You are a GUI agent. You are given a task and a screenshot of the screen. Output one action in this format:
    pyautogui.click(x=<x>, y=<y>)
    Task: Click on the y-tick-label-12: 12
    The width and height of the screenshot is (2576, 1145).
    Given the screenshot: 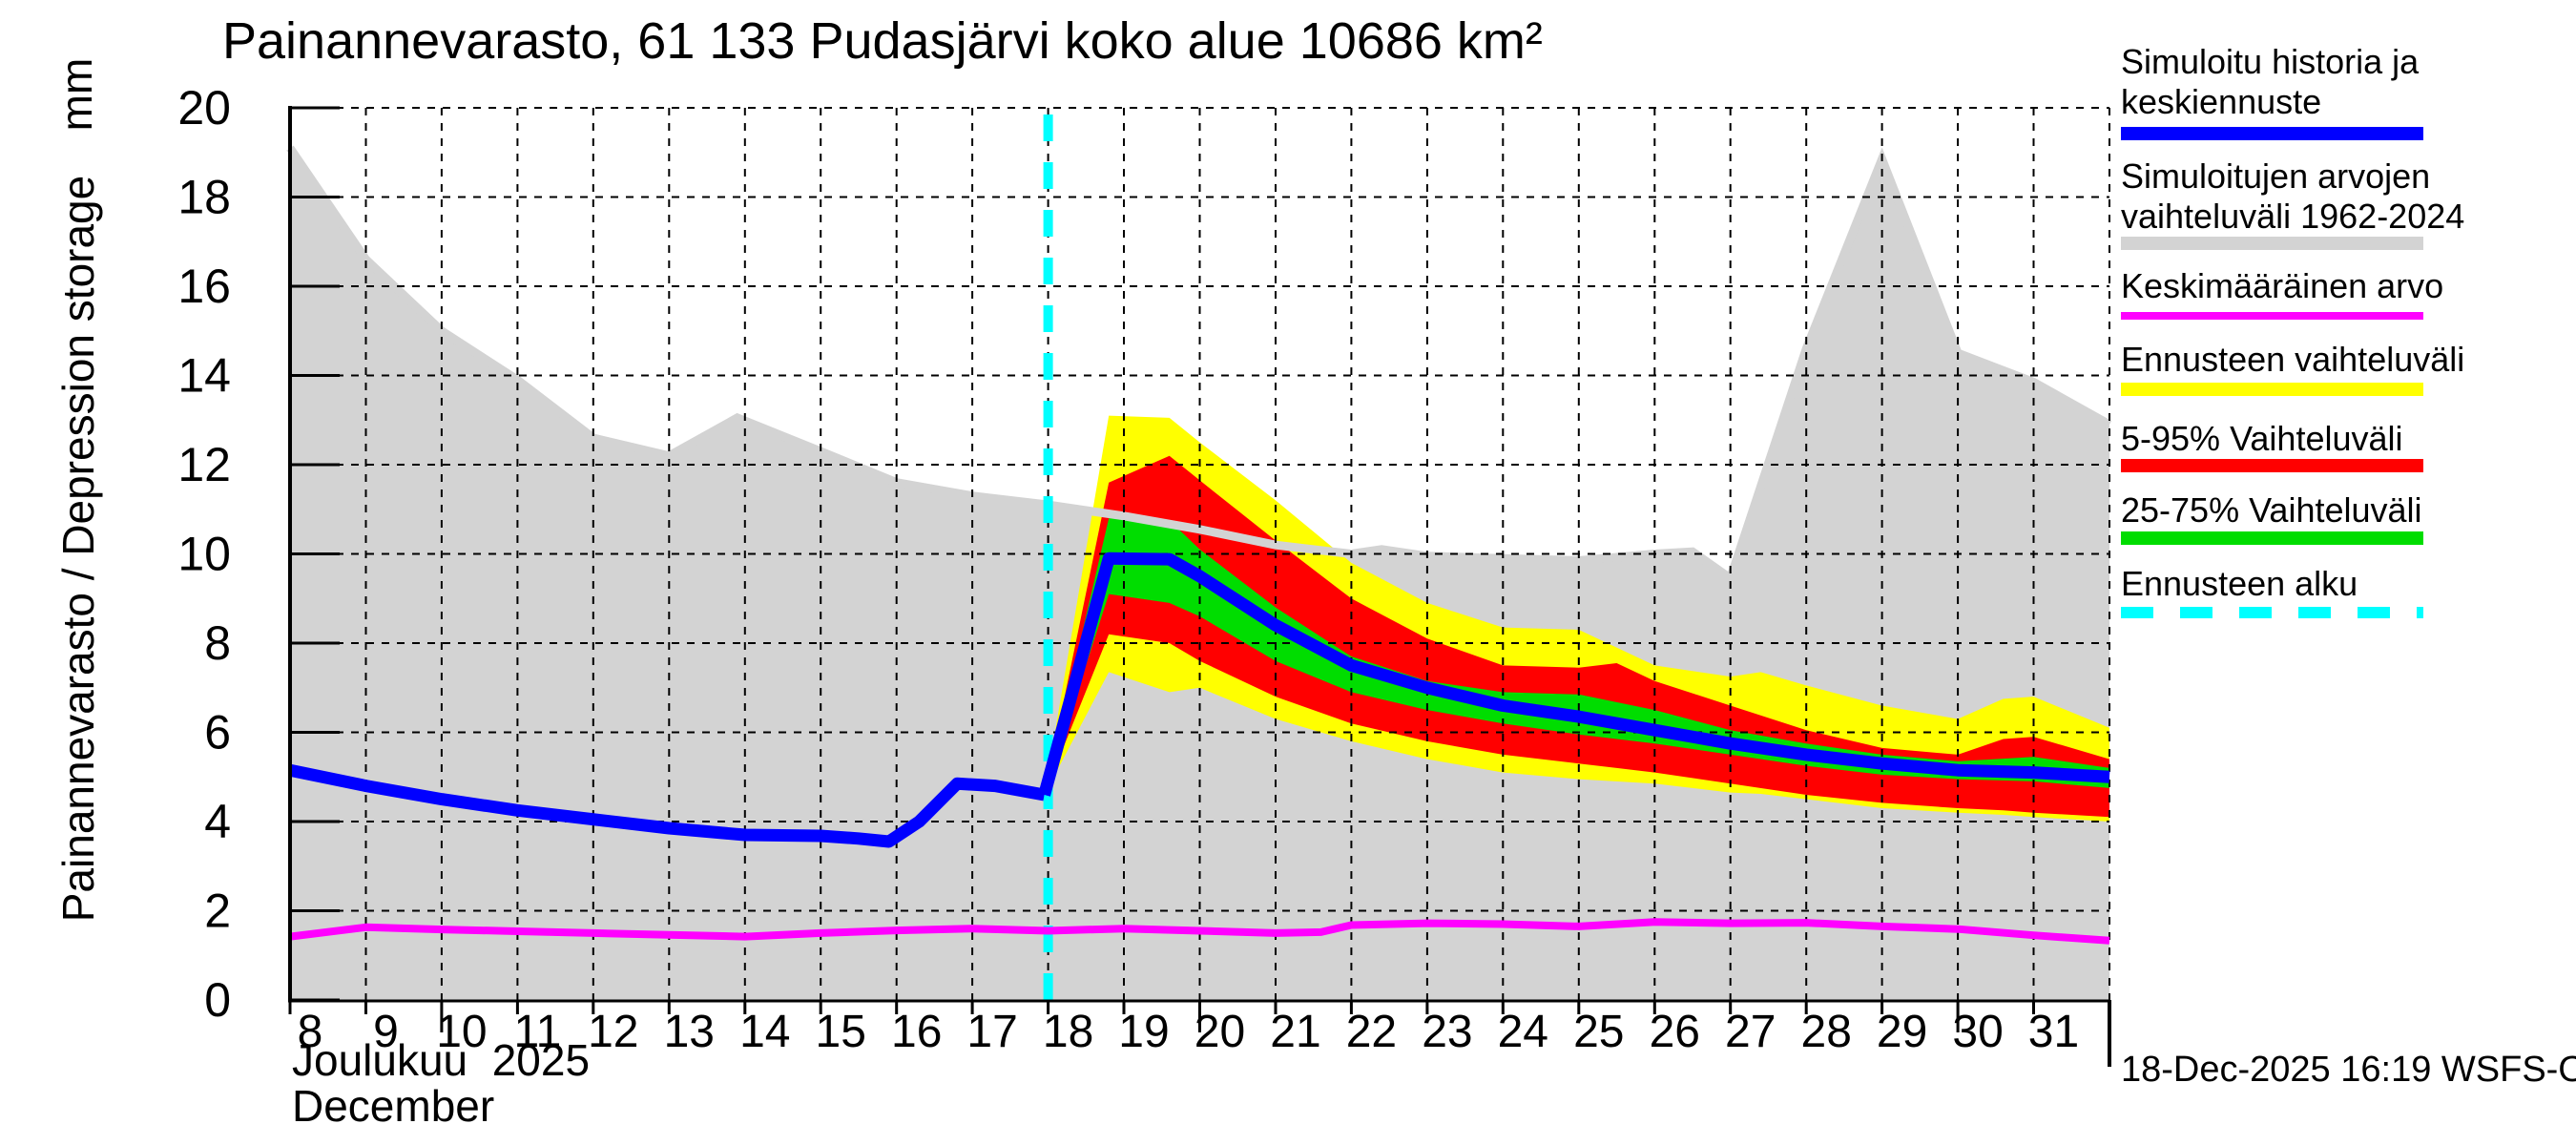 What is the action you would take?
    pyautogui.click(x=204, y=464)
    